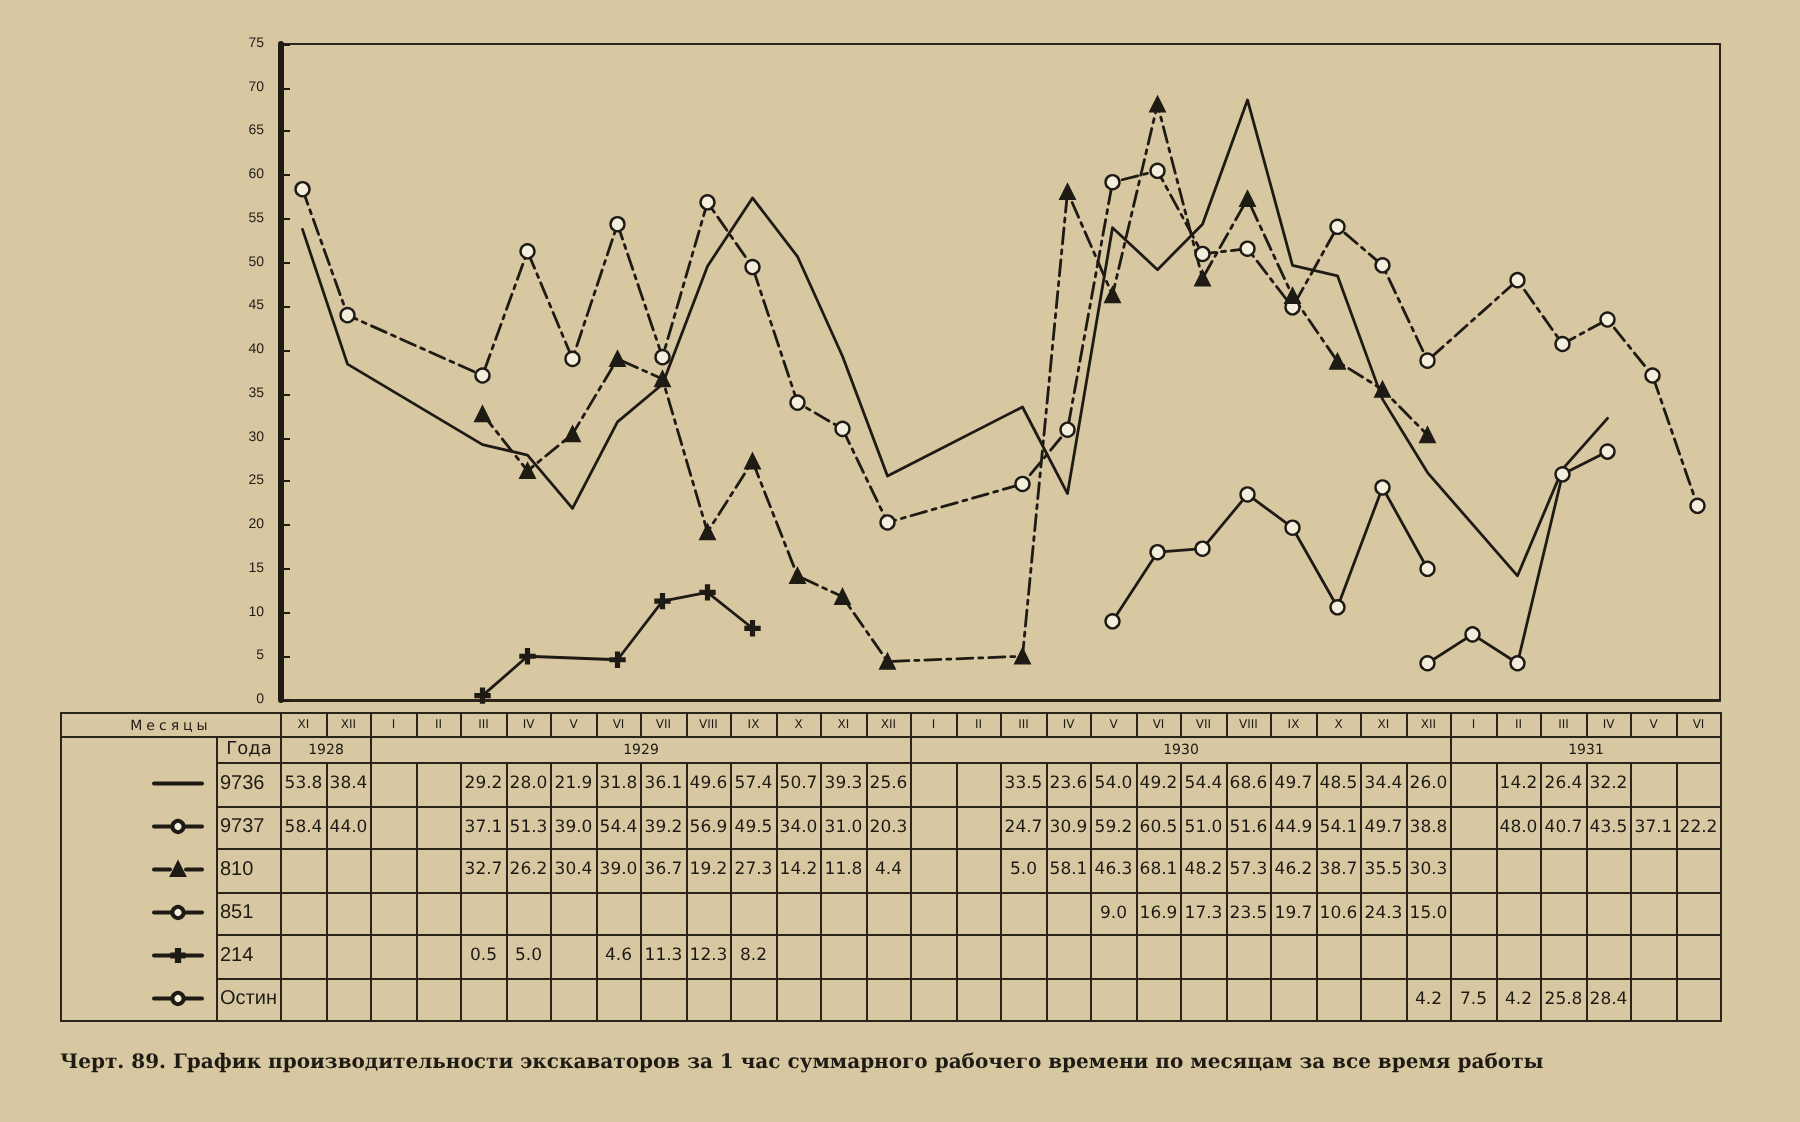  Describe the element at coordinates (1698, 827) in the screenshot. I see `data-label: 22.2` at that location.